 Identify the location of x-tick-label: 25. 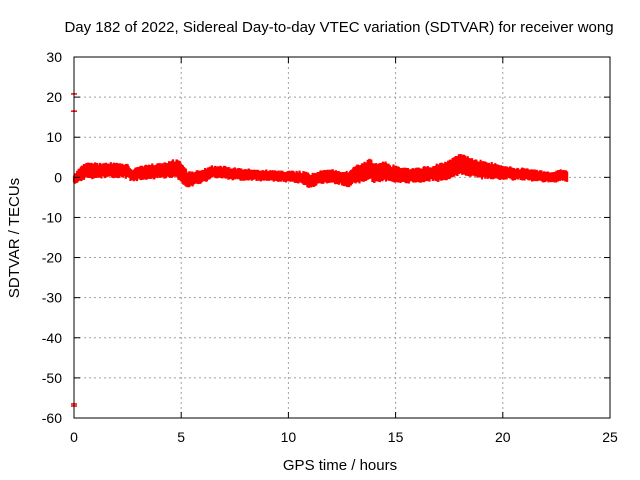
(610, 437).